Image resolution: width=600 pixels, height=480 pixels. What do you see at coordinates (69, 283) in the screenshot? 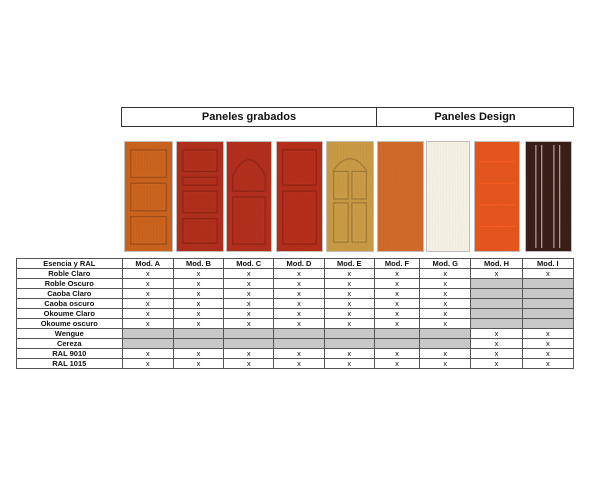
I see `row-label: Roble Oscuro` at bounding box center [69, 283].